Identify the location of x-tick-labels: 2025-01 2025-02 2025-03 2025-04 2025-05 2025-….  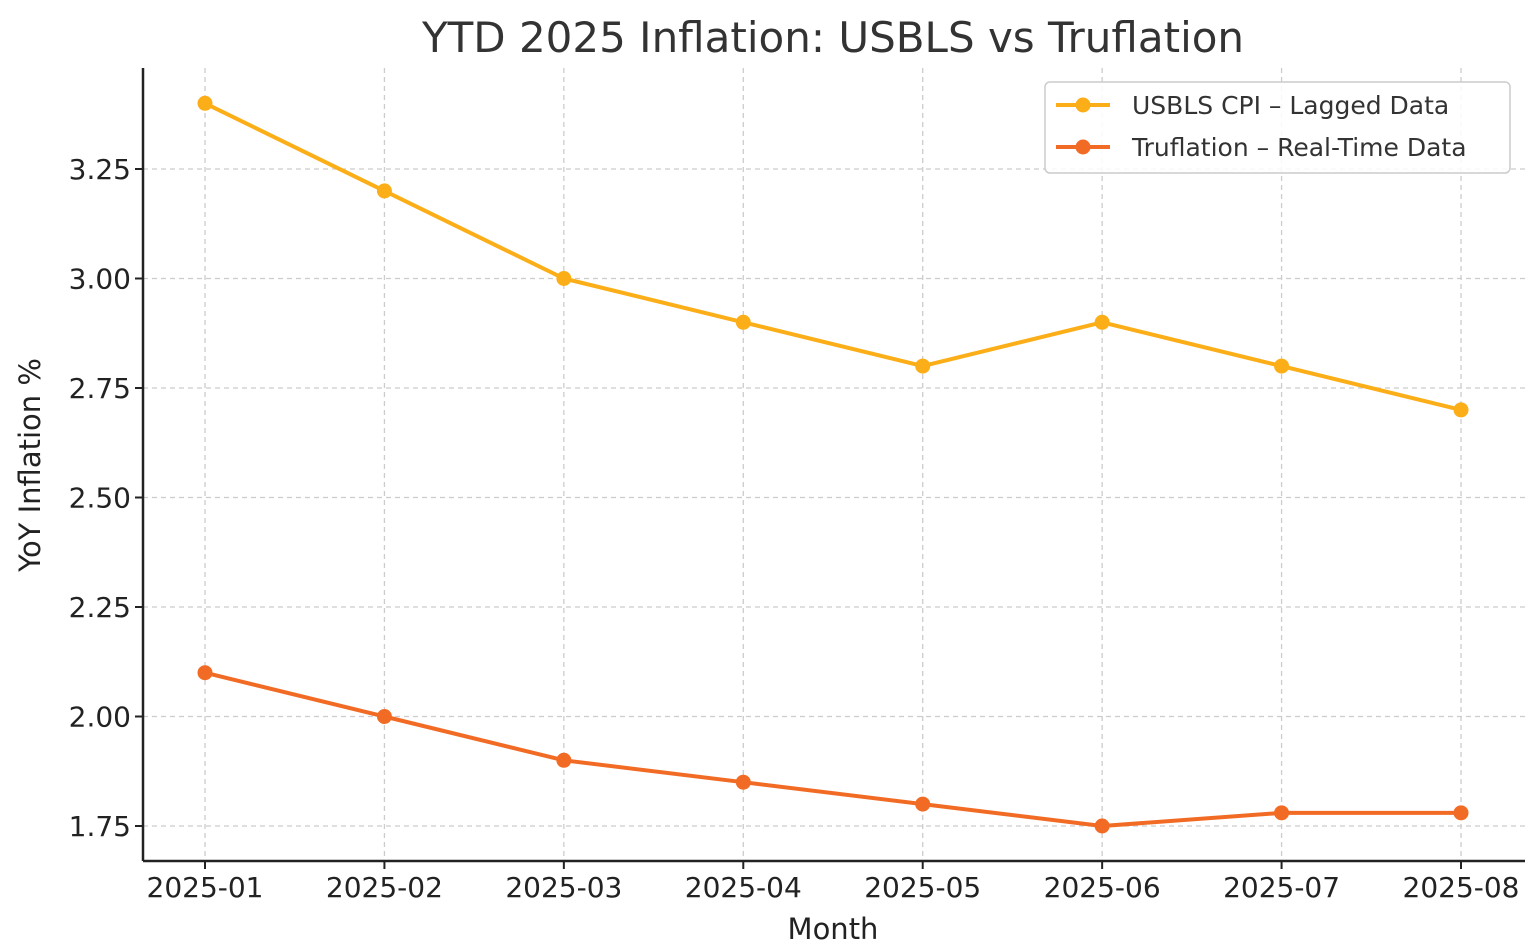
(833, 882).